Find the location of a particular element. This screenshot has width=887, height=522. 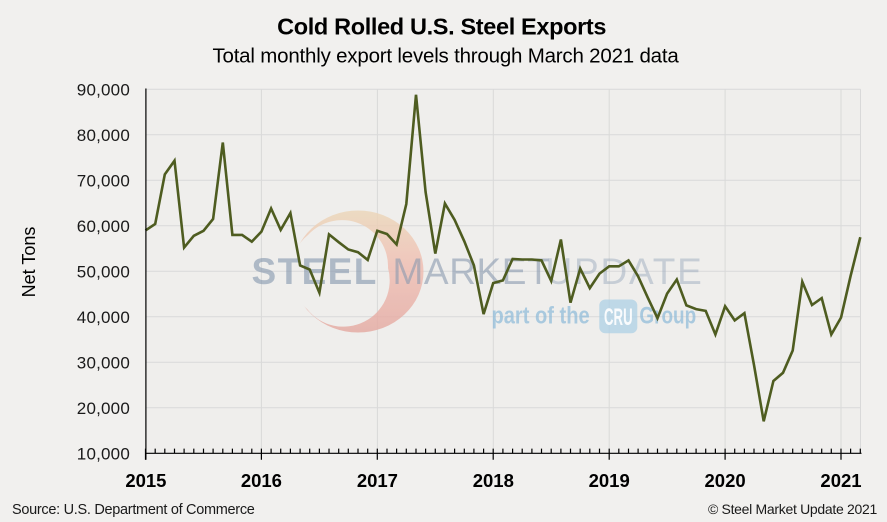

svg-text: UPDATE is located at coordinates (625, 271).